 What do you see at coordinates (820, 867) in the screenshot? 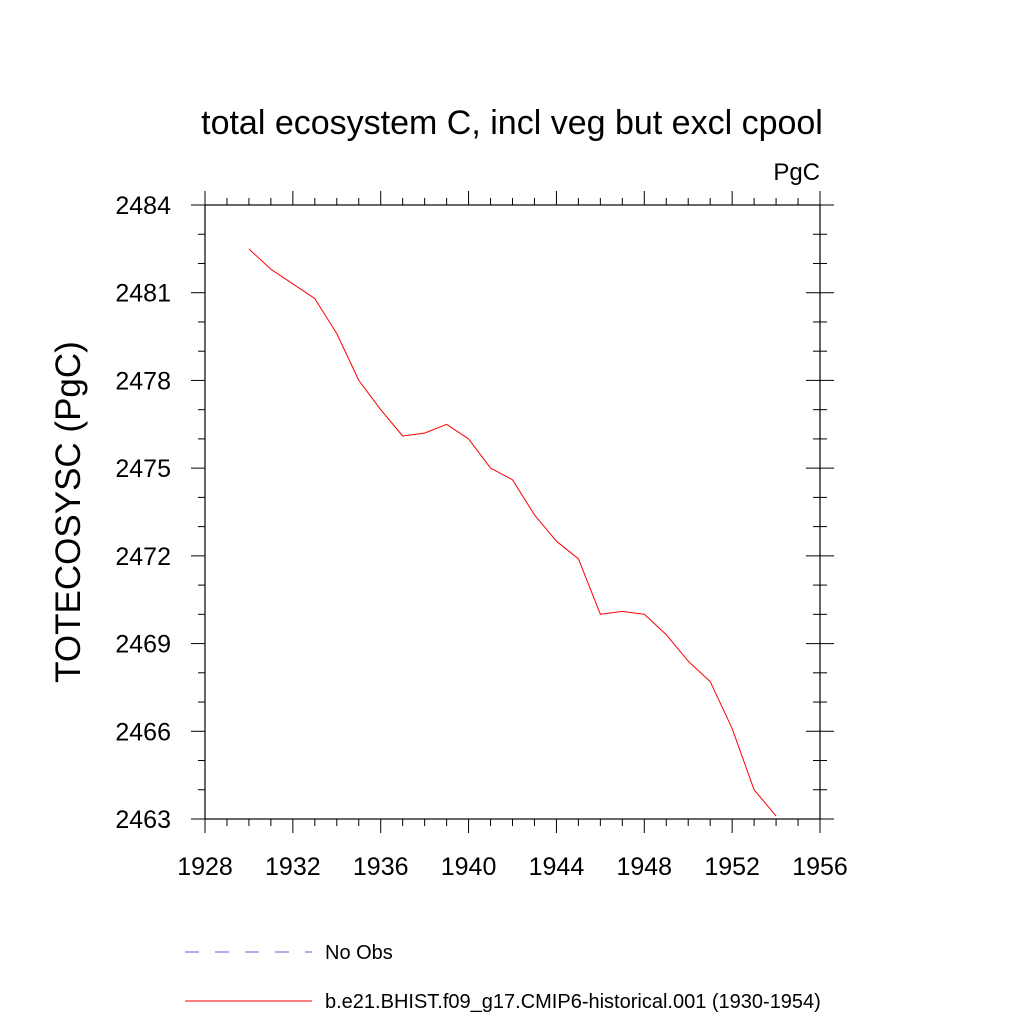
I see `x-tick-label: 1956` at bounding box center [820, 867].